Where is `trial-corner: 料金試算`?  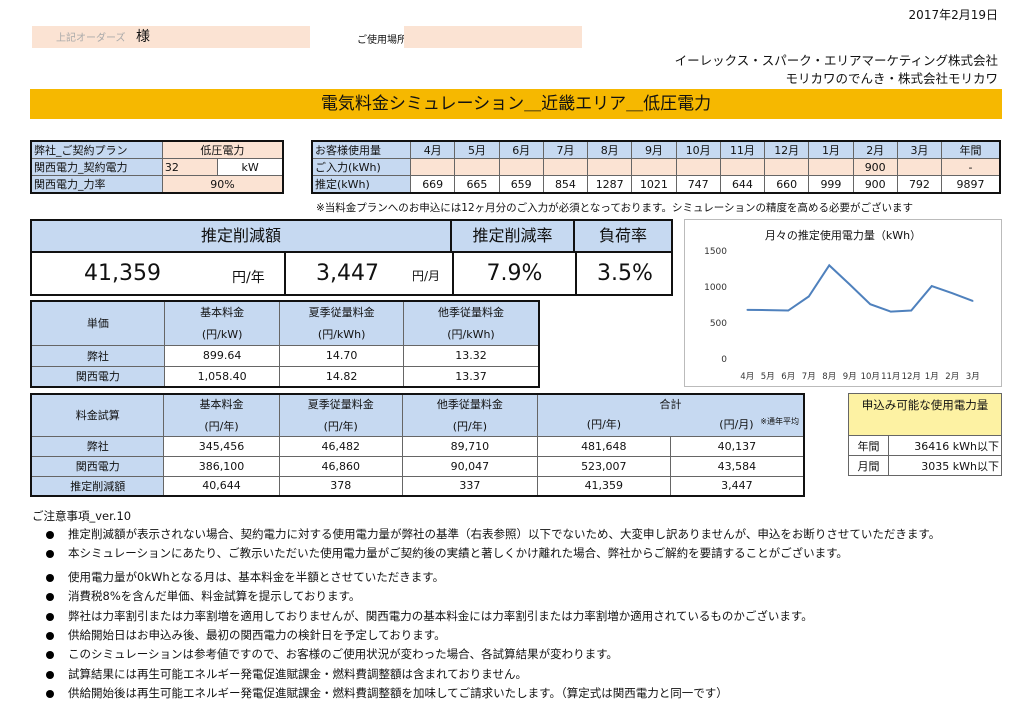
trial-corner: 料金試算 is located at coordinates (97, 415).